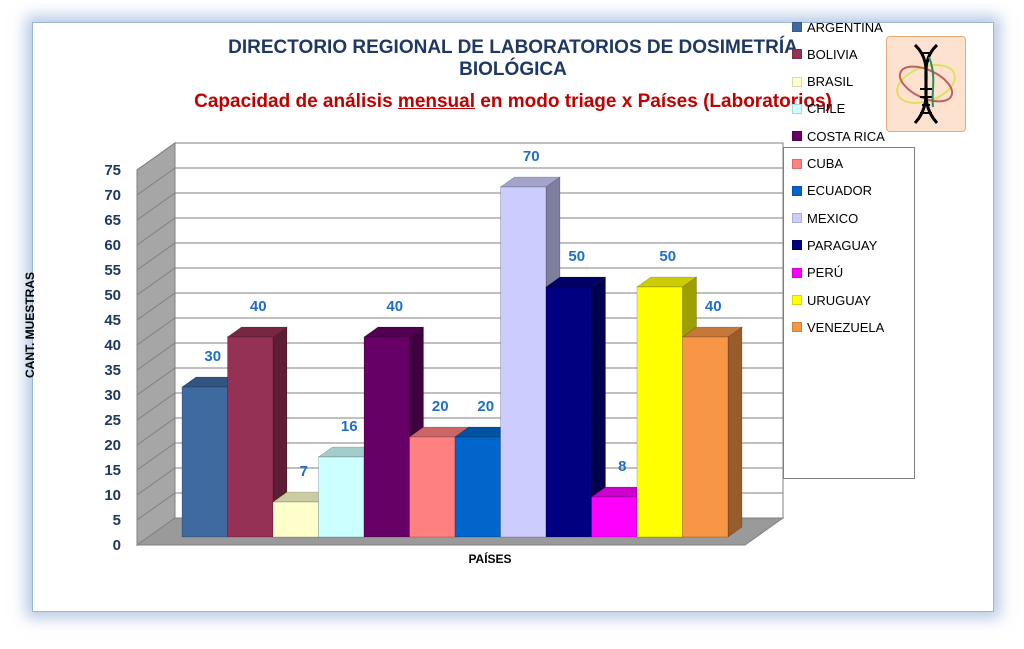  I want to click on legend-item: MEXICO, so click(825, 218).